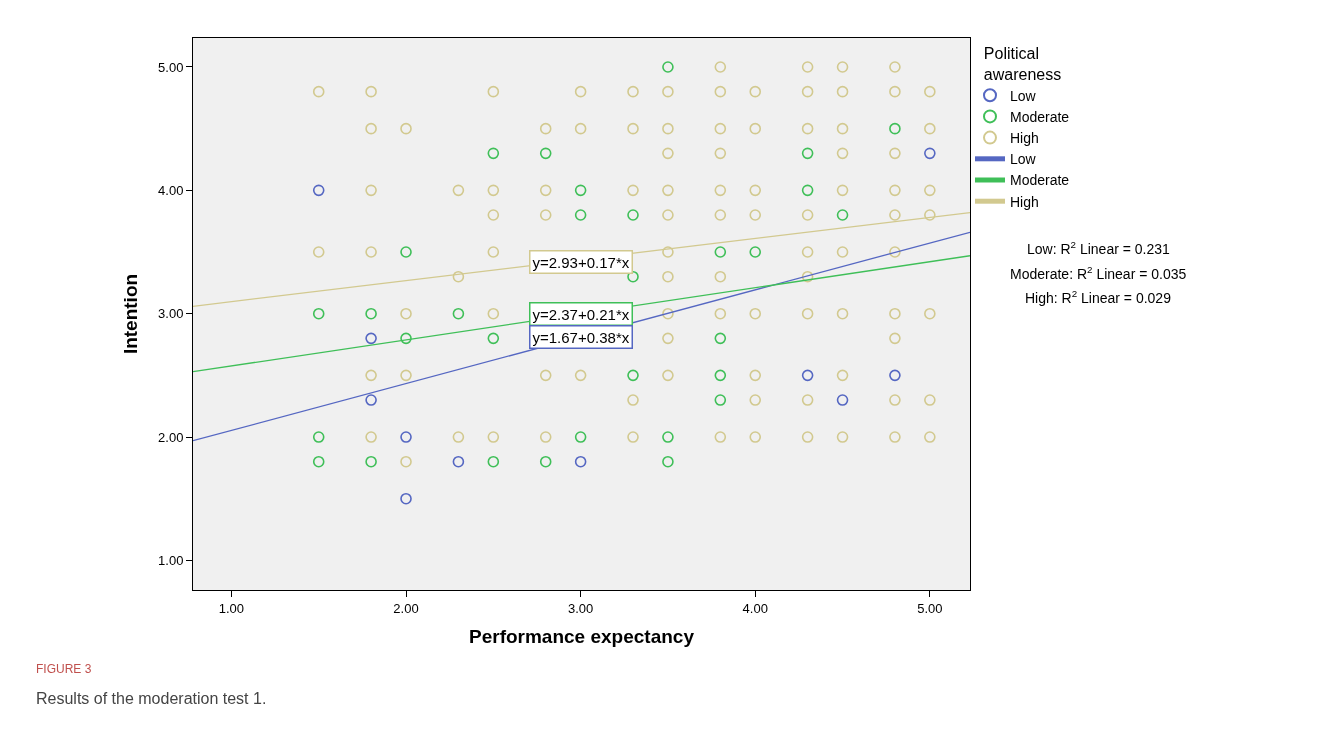  I want to click on x-tick-label: 4.00, so click(755, 608).